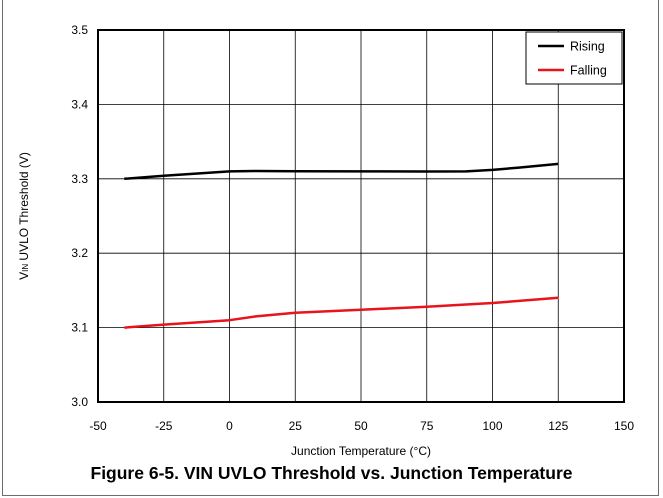 Image resolution: width=663 pixels, height=498 pixels. What do you see at coordinates (588, 71) in the screenshot?
I see `legend-label-falling: Falling` at bounding box center [588, 71].